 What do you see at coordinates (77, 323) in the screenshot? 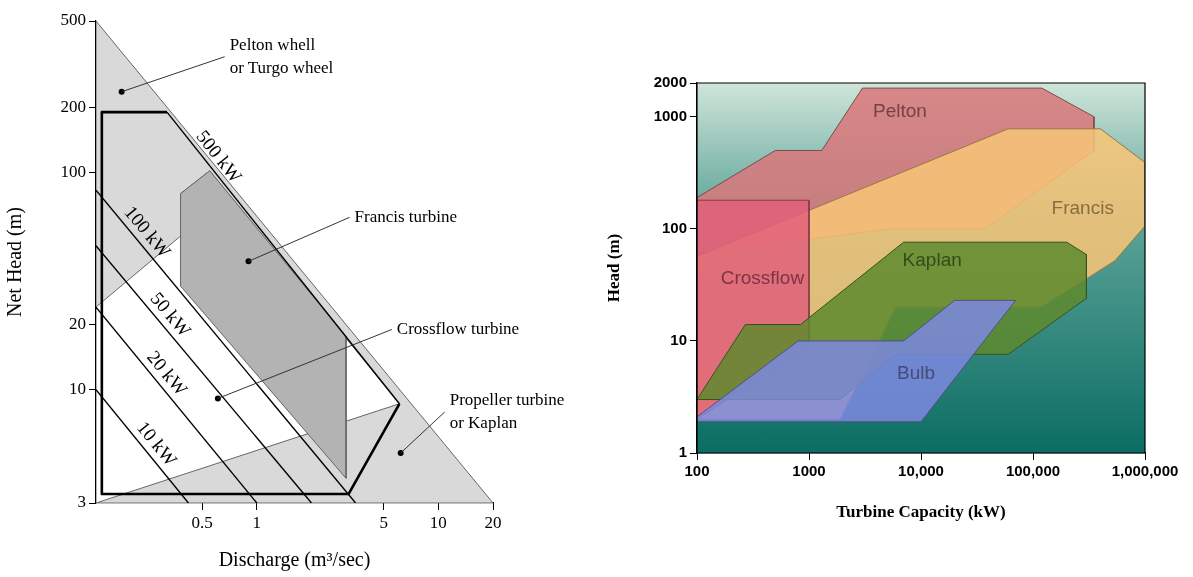
I see `y-tick-label: 20` at bounding box center [77, 323].